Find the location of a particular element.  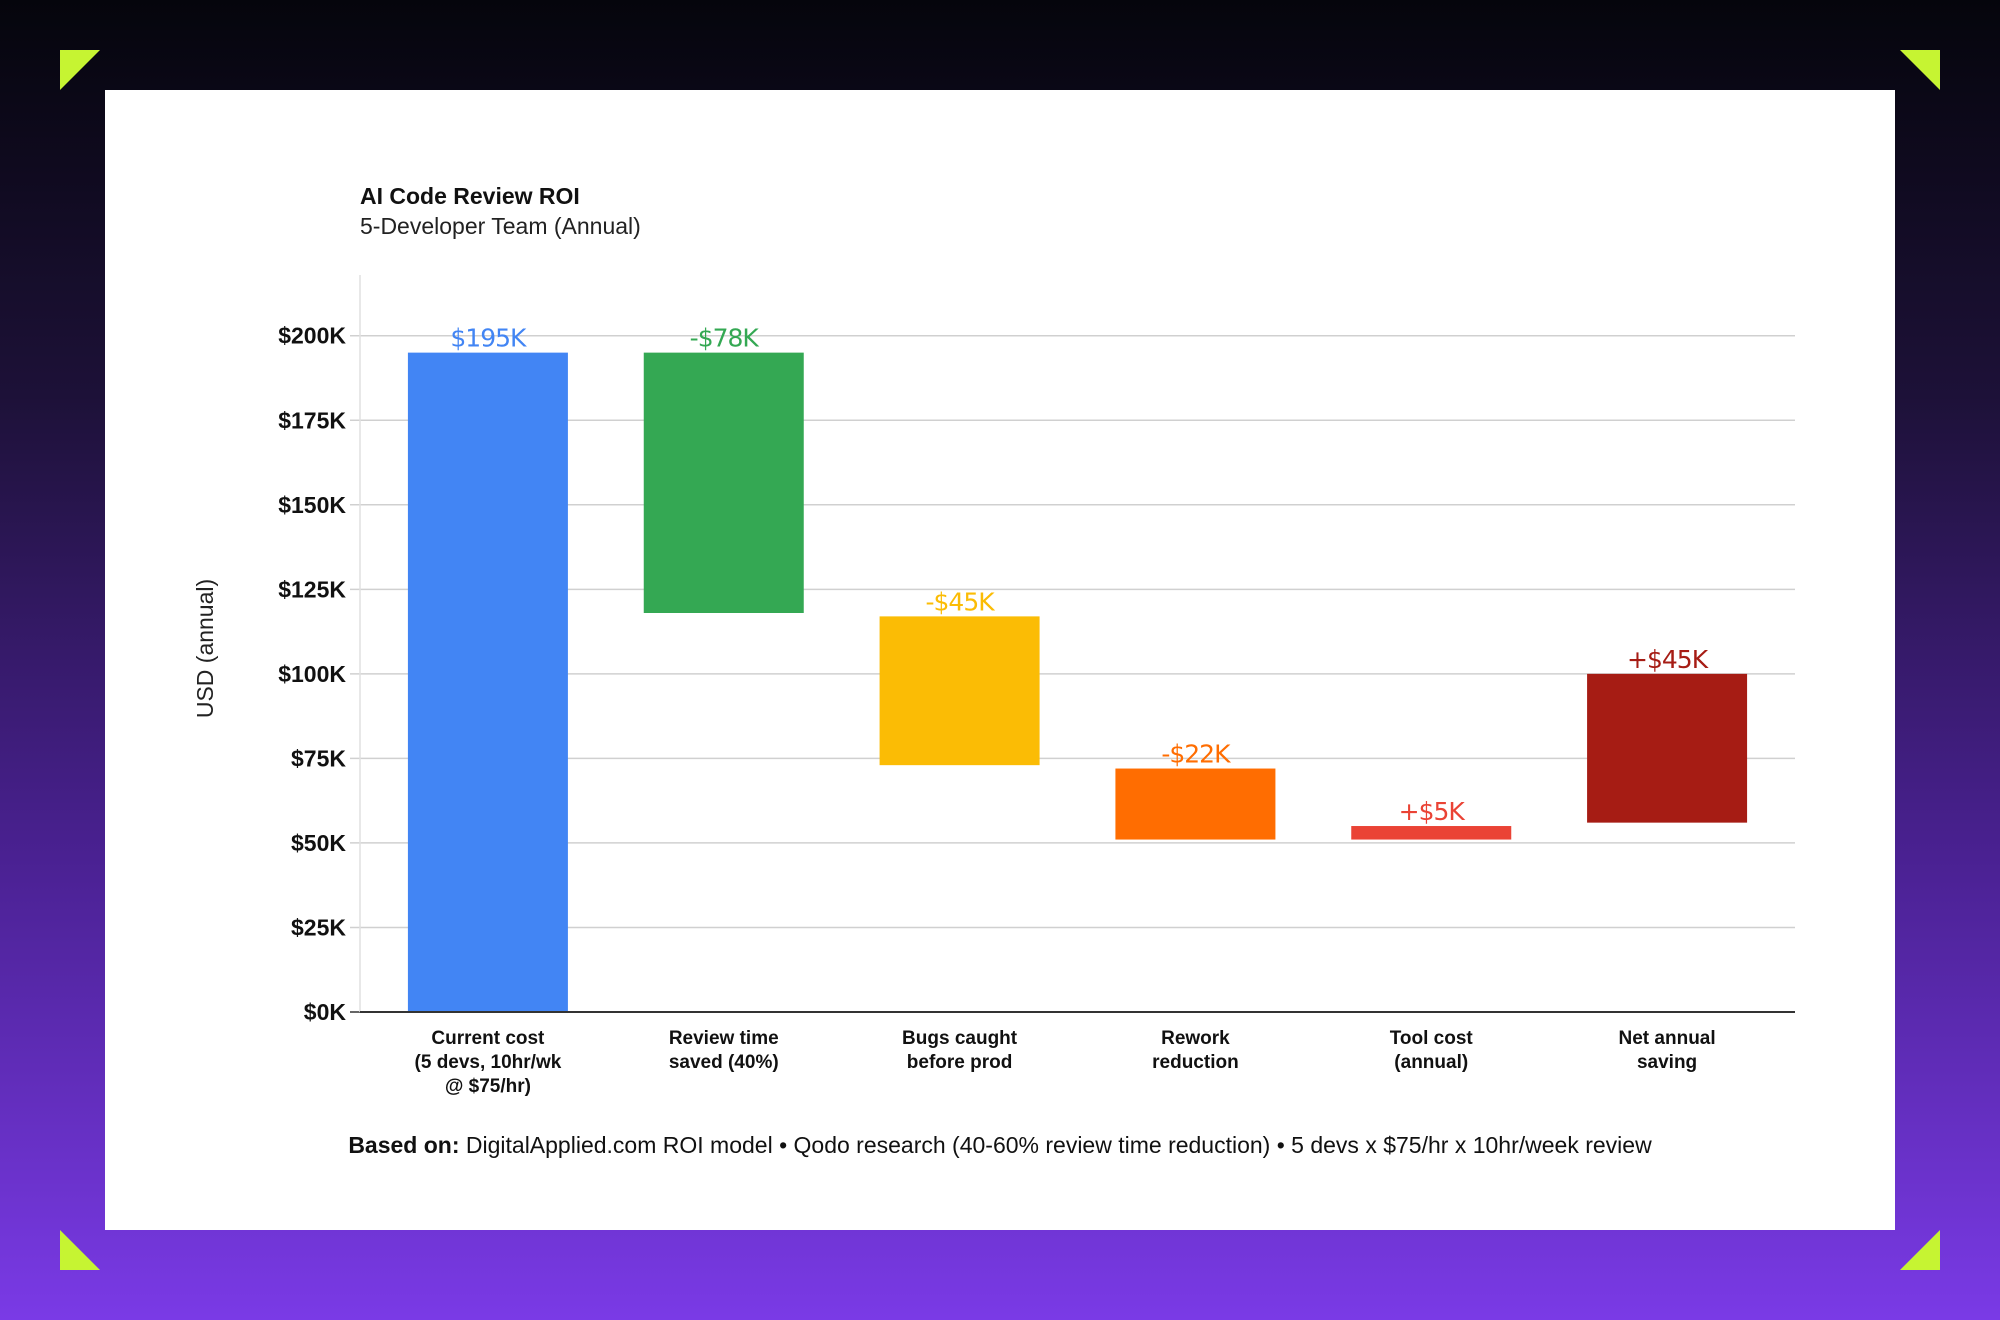

x-tick-label: Tool cost is located at coordinates (1432, 1038).